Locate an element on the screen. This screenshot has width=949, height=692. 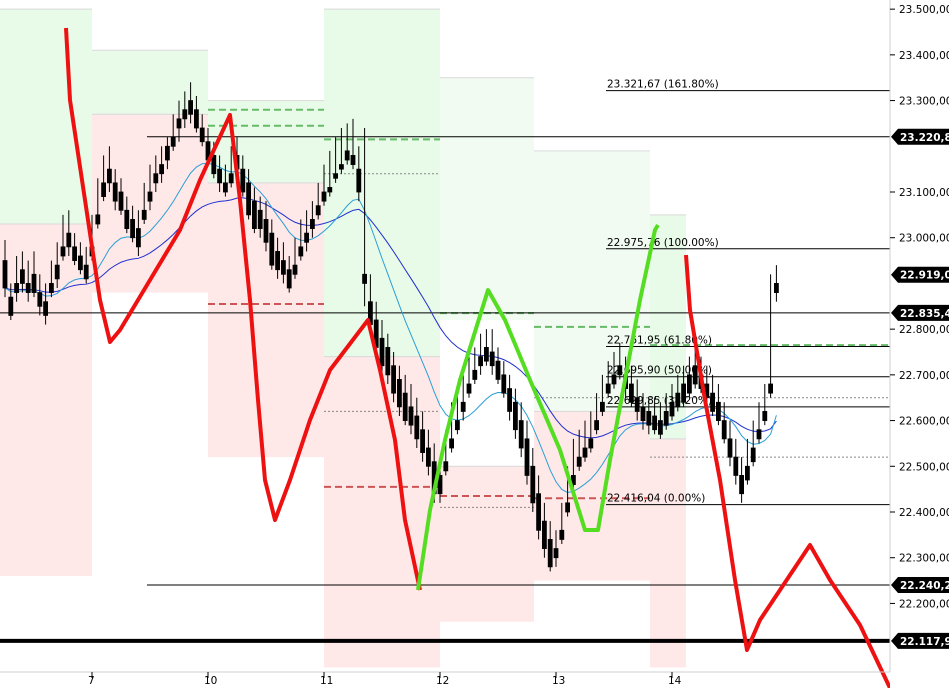
fib-label-5: 22.416,04 (0.00%) is located at coordinates (656, 499).